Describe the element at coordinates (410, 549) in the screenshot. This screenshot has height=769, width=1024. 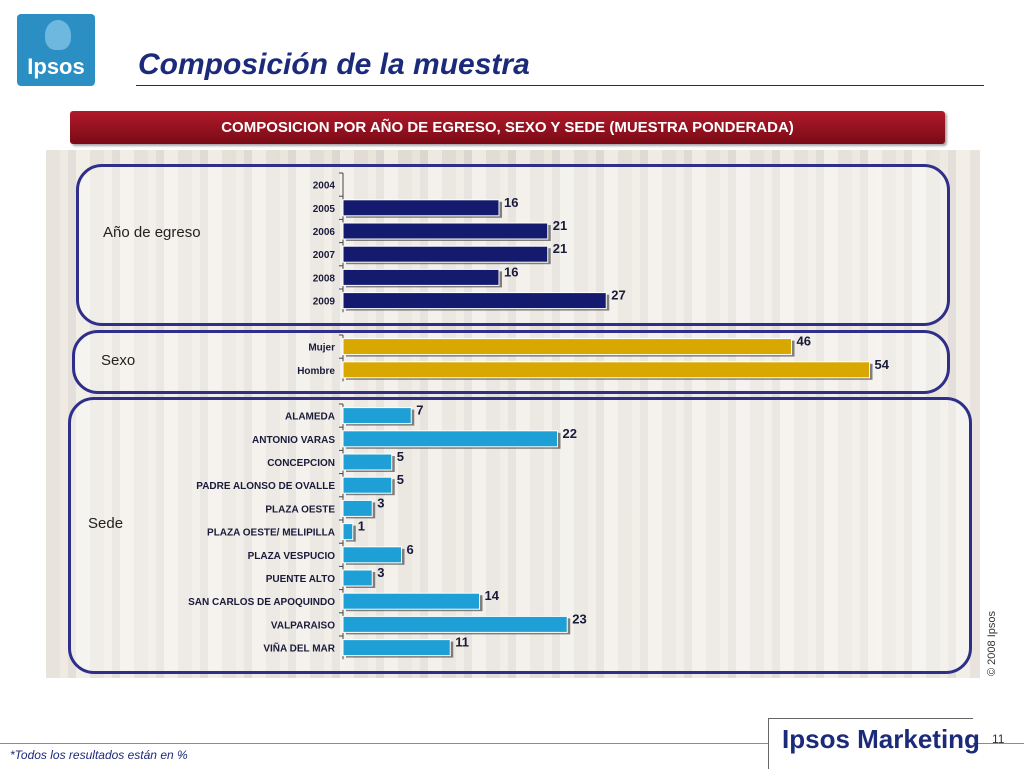
I see `data-label: 6` at that location.